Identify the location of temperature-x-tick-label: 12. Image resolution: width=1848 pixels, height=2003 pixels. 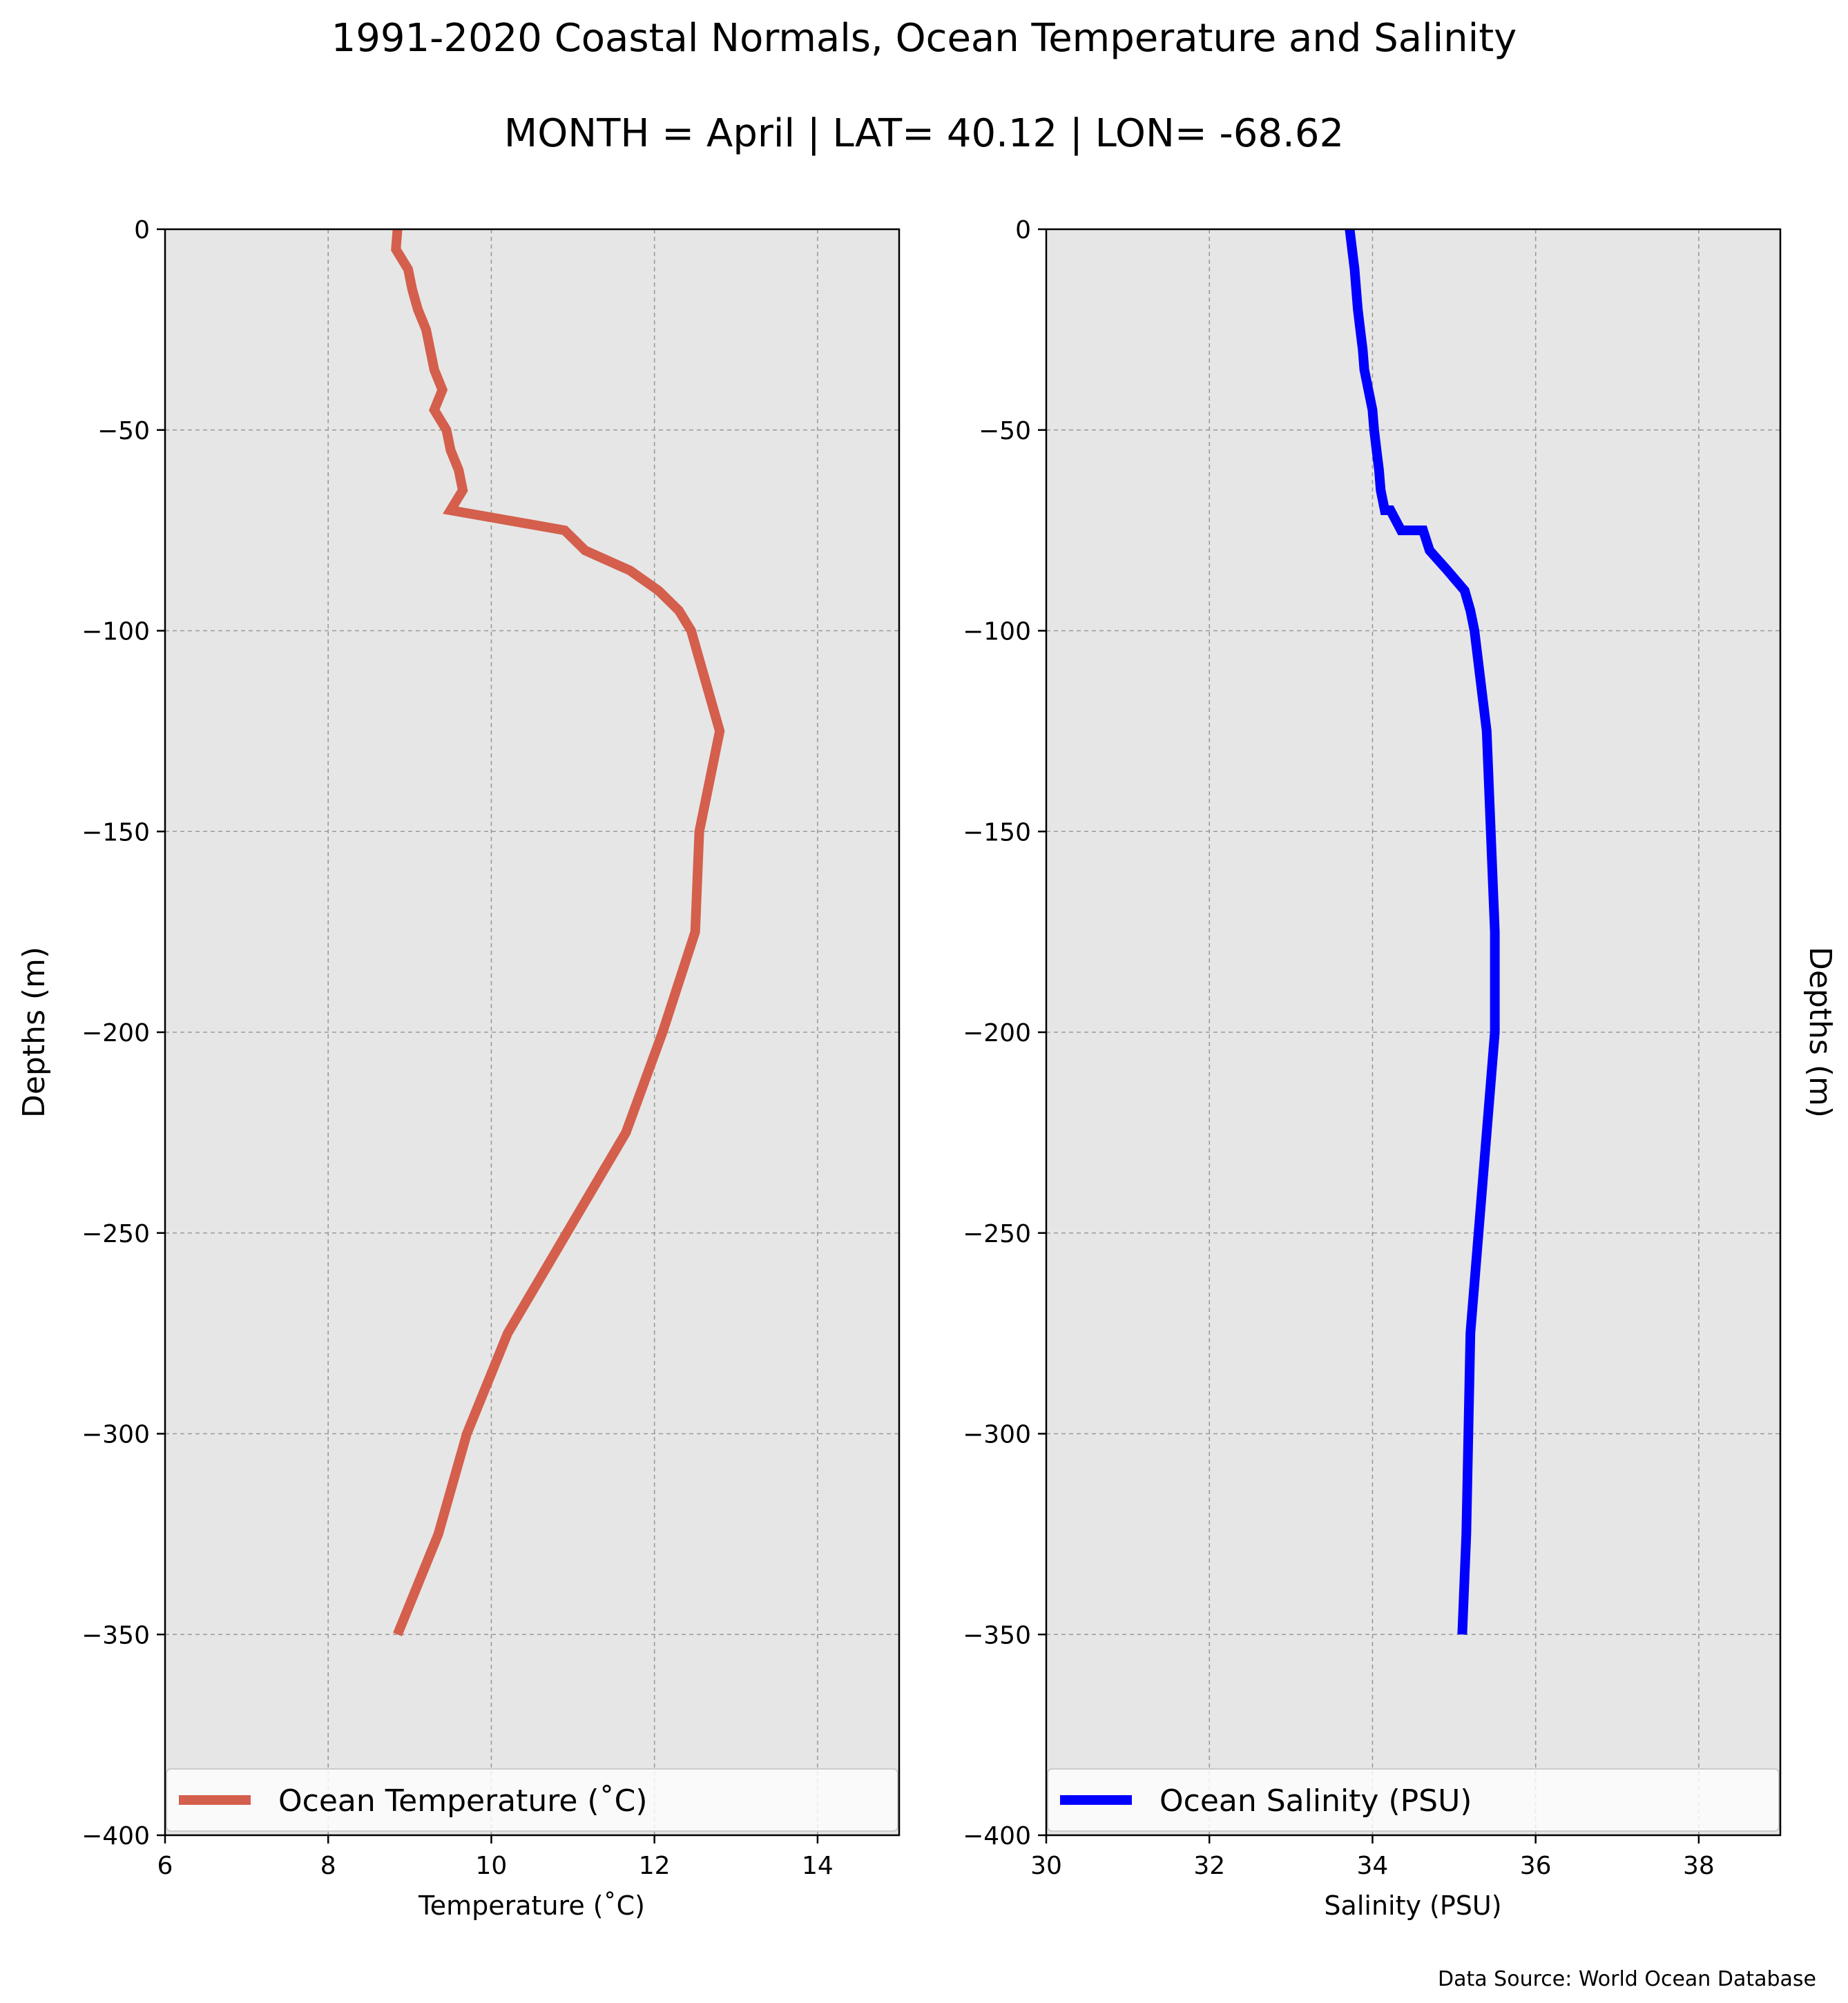
(655, 1866).